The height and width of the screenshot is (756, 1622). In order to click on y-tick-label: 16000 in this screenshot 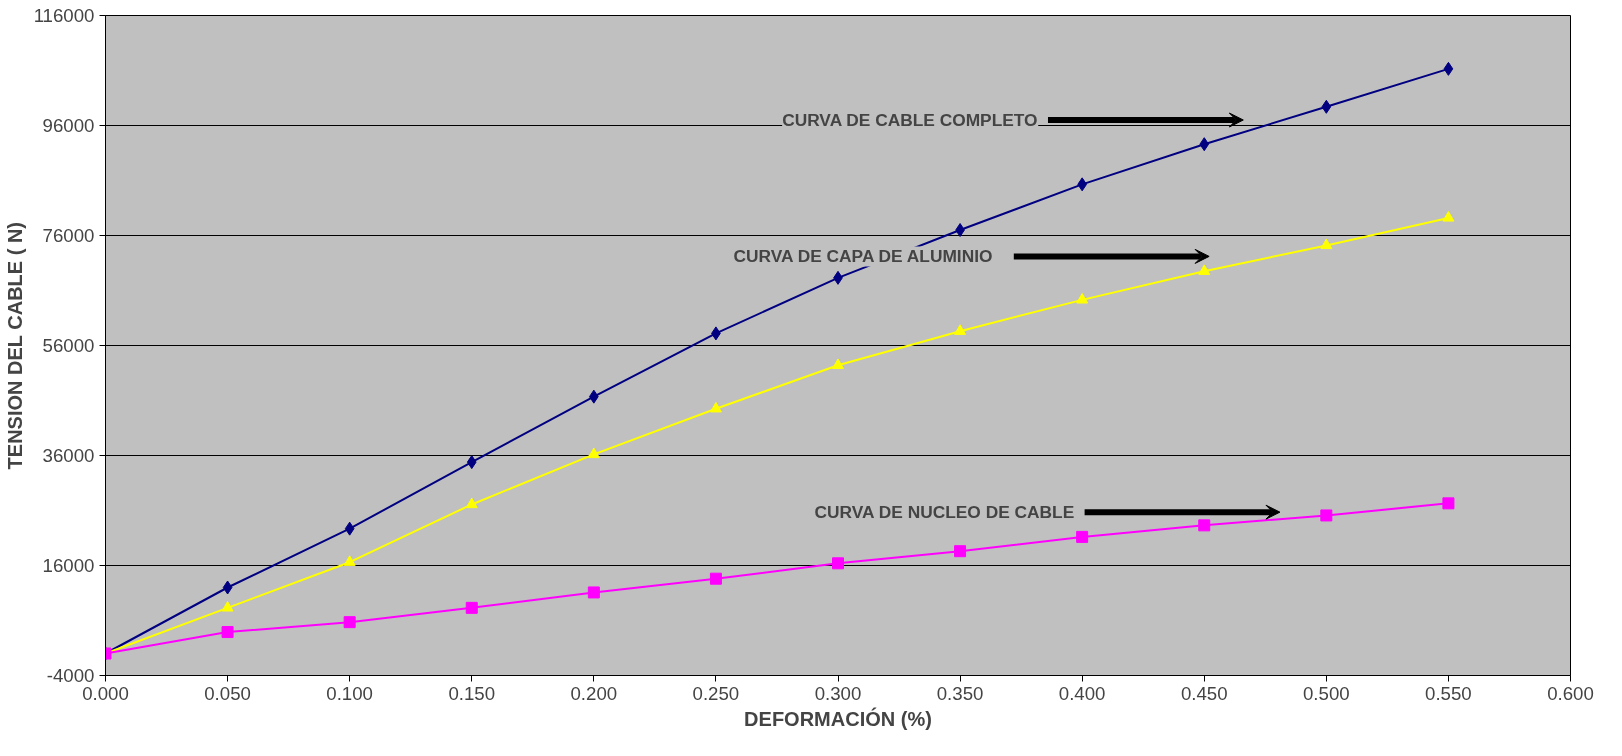, I will do `click(68, 565)`.